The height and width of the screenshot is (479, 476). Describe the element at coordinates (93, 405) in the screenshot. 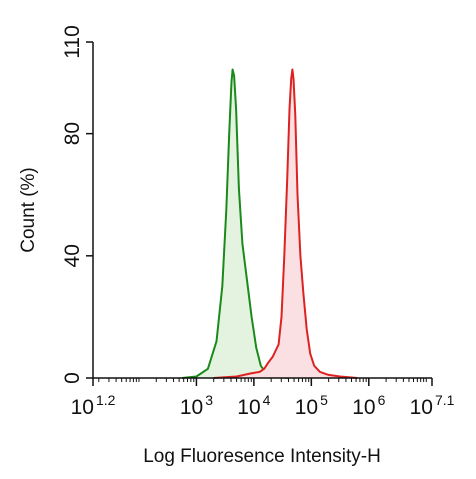

I see `x-tick-label: 10 1.2` at that location.